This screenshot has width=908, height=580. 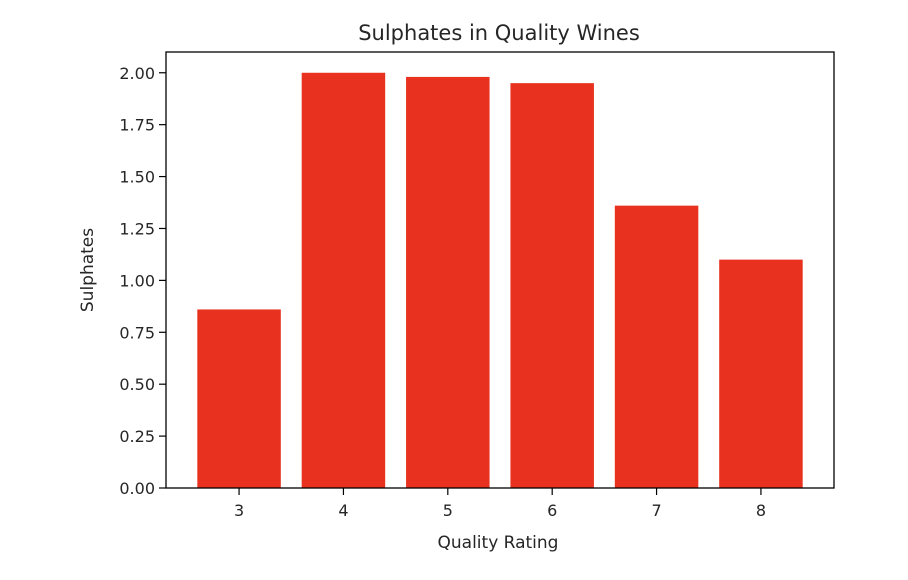 I want to click on x-axis-ticks: 3 4 5 6 7 8, so click(x=500, y=504).